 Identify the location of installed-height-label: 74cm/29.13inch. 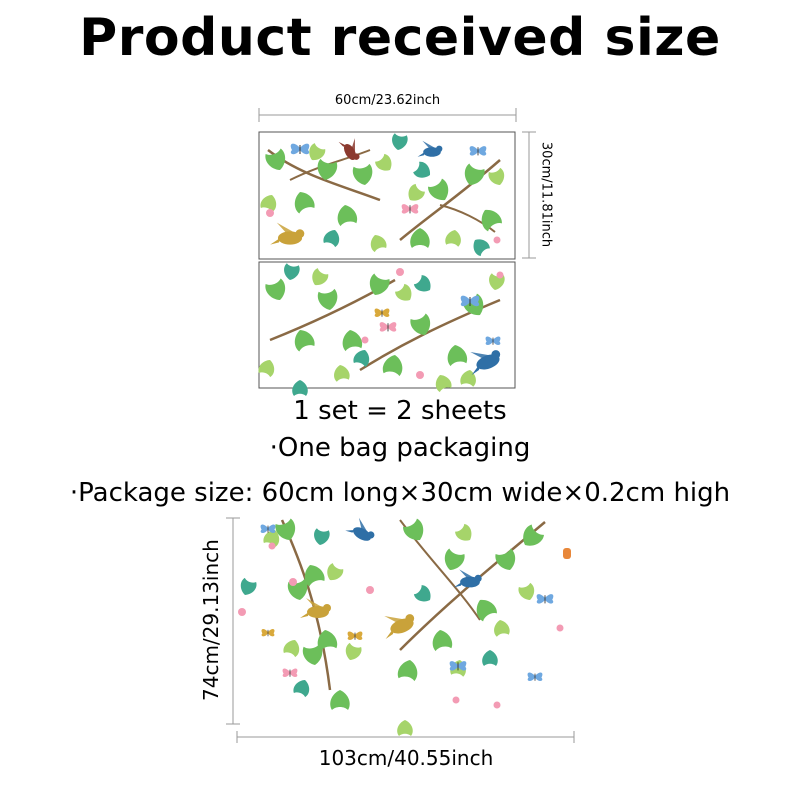
(211, 620).